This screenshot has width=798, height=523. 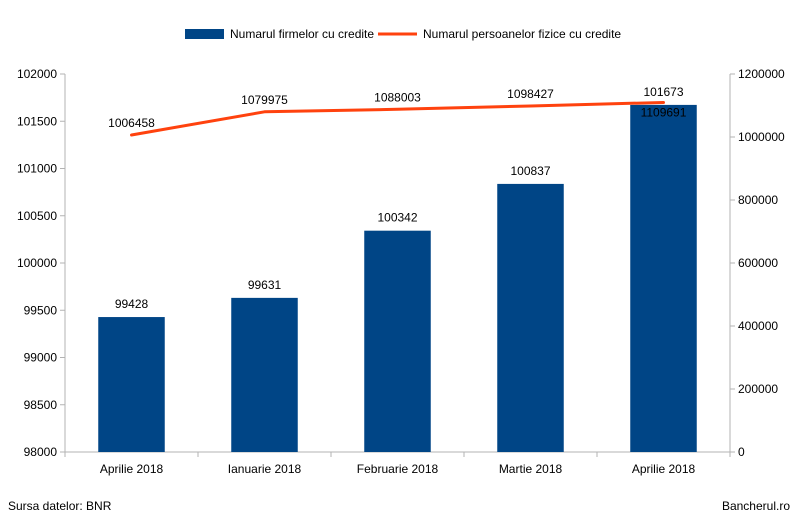 What do you see at coordinates (37, 121) in the screenshot?
I see `y-left-tick-label: 101500` at bounding box center [37, 121].